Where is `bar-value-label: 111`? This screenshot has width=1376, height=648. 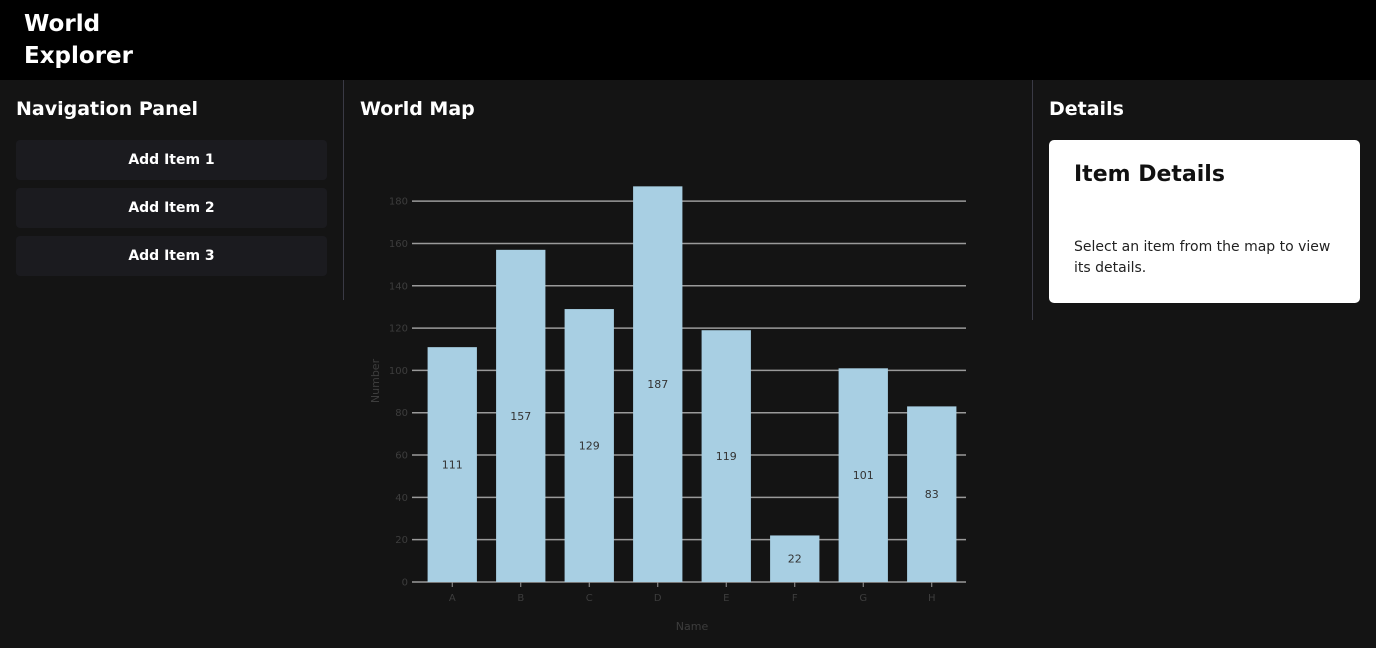
bar-value-label: 111 is located at coordinates (452, 465).